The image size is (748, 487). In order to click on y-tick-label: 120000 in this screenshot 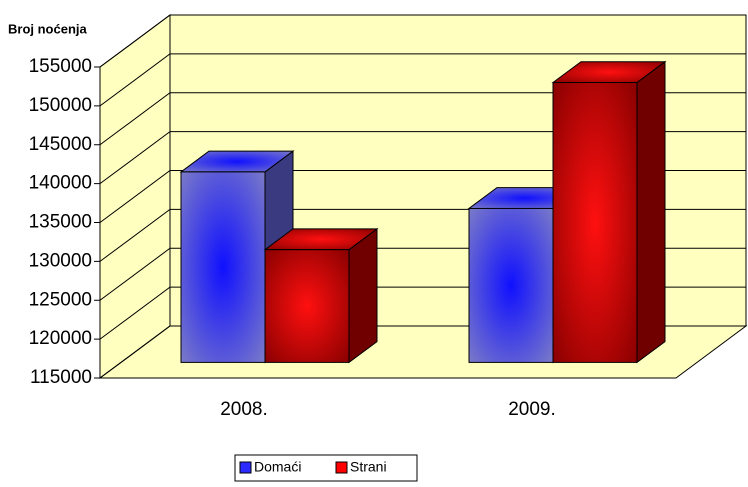, I will do `click(60, 338)`.